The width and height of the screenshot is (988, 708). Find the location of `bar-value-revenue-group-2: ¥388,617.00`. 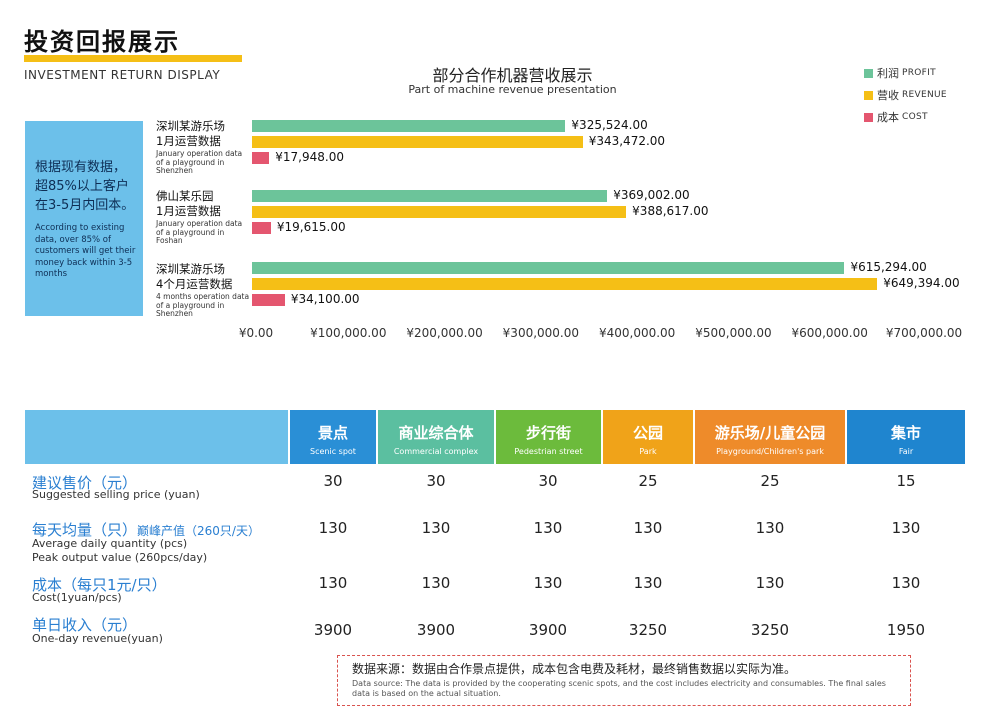

bar-value-revenue-group-2: ¥388,617.00 is located at coordinates (670, 211).